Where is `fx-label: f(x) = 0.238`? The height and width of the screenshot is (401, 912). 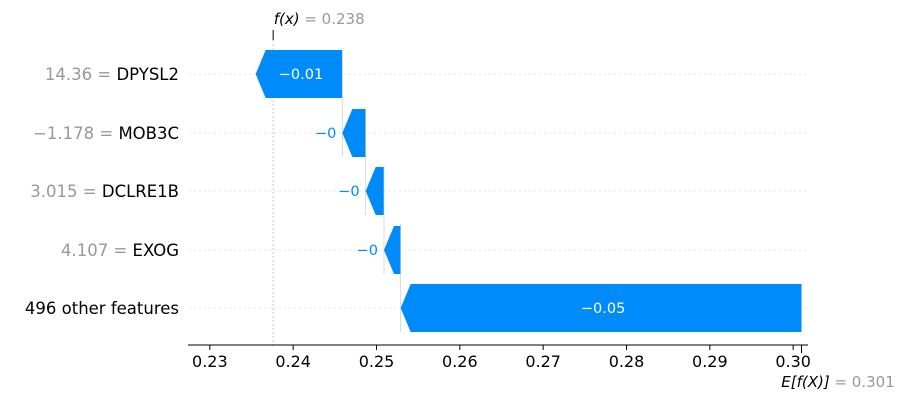
fx-label: f(x) = 0.238 is located at coordinates (319, 19).